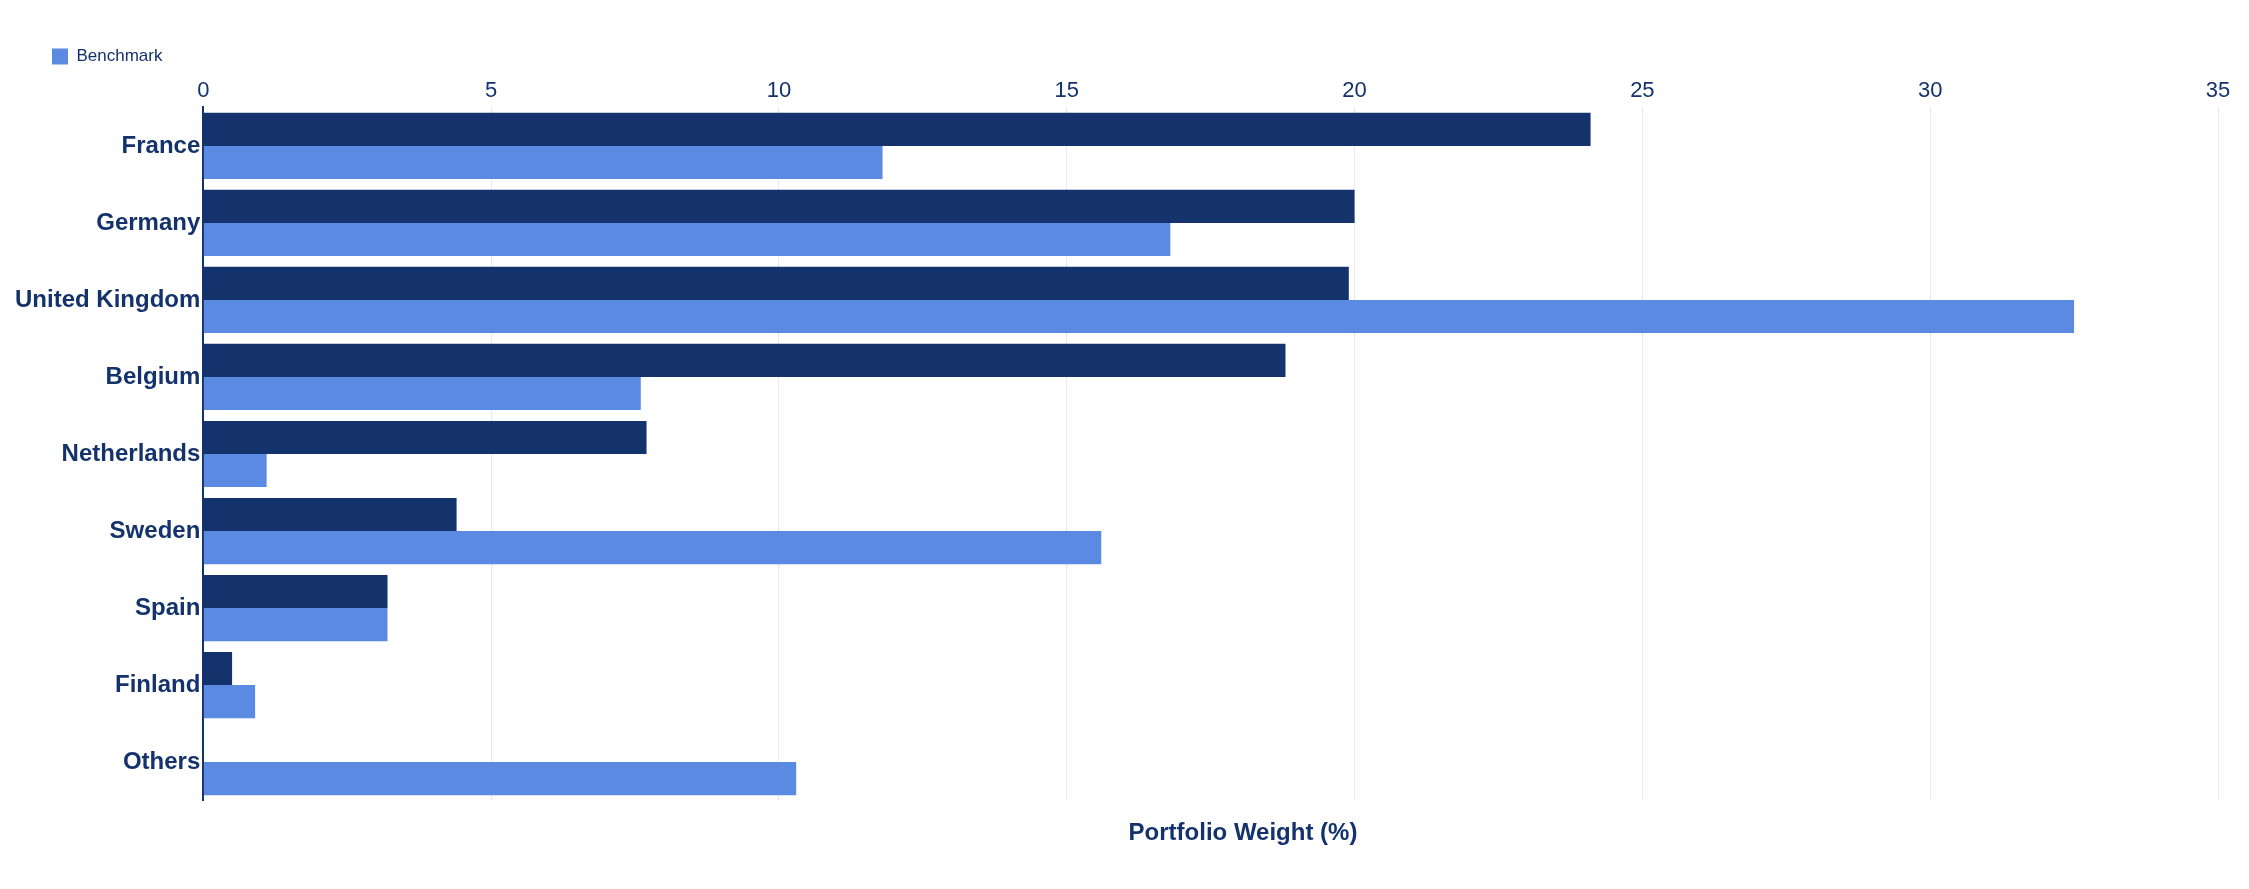 This screenshot has width=2249, height=889. I want to click on y-tick-label: Sweden, so click(155, 529).